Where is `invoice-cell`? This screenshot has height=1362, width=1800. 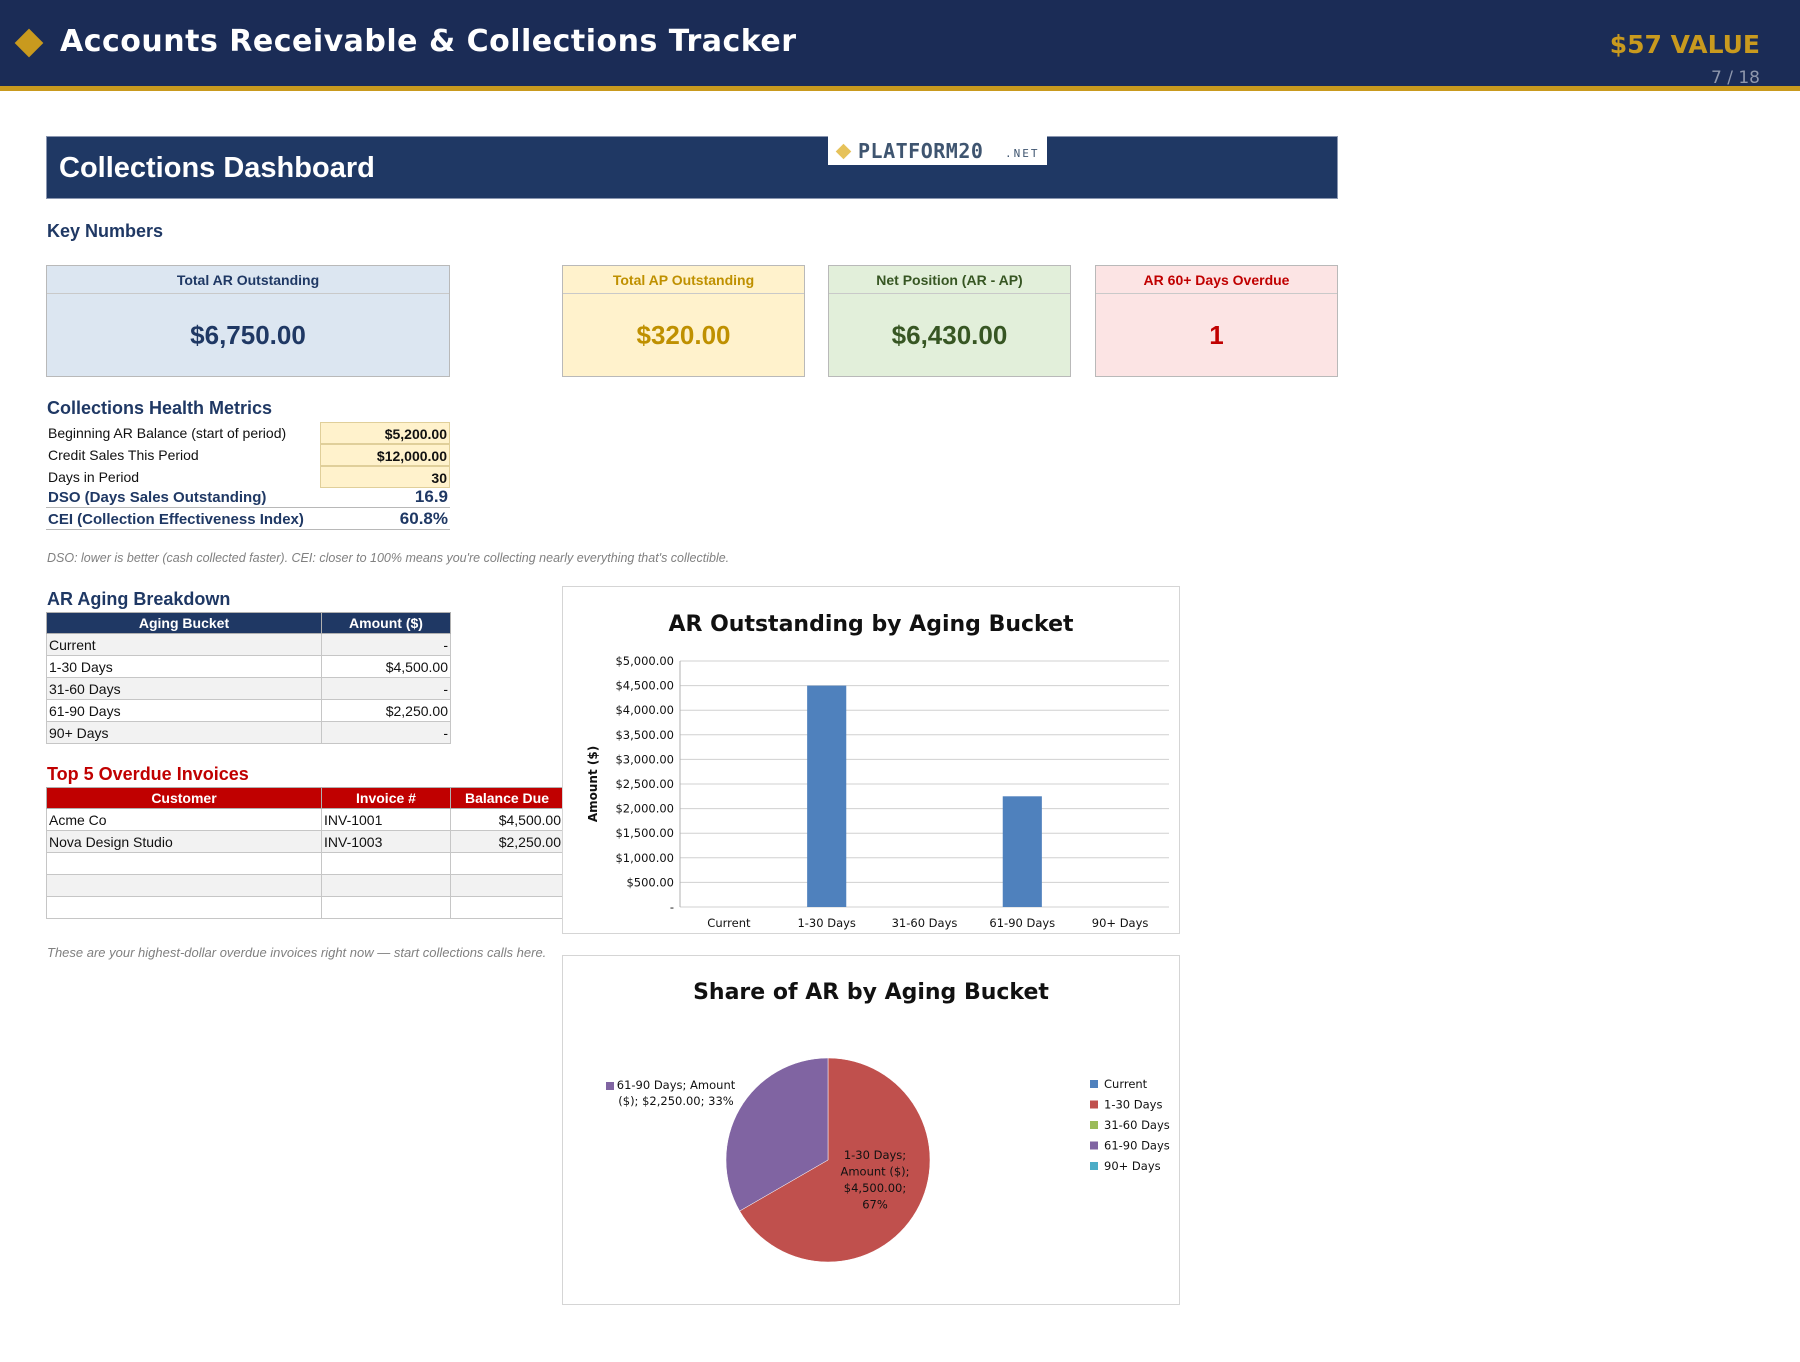
invoice-cell is located at coordinates (386, 863).